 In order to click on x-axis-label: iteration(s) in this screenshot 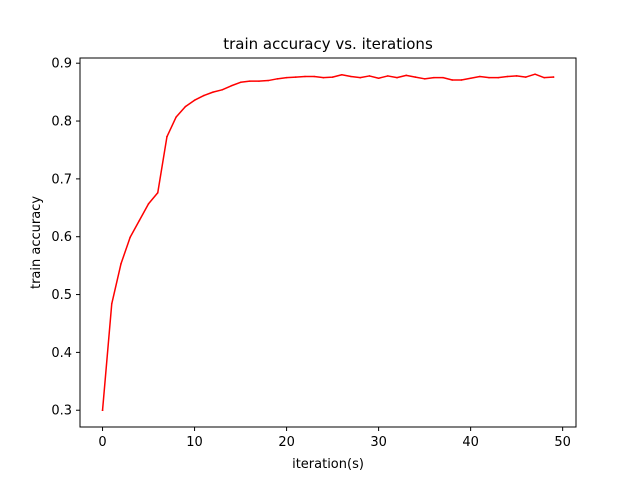, I will do `click(328, 464)`.